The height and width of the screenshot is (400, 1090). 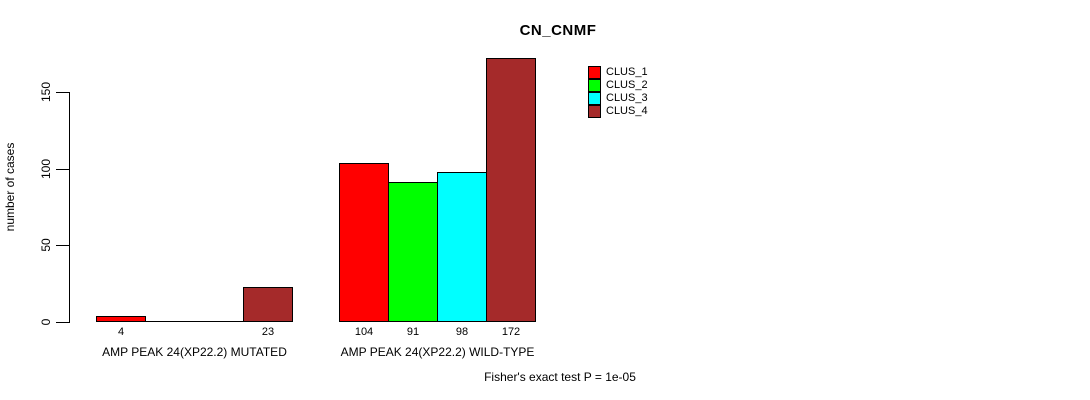 What do you see at coordinates (69, 207) in the screenshot?
I see `y-axis-line` at bounding box center [69, 207].